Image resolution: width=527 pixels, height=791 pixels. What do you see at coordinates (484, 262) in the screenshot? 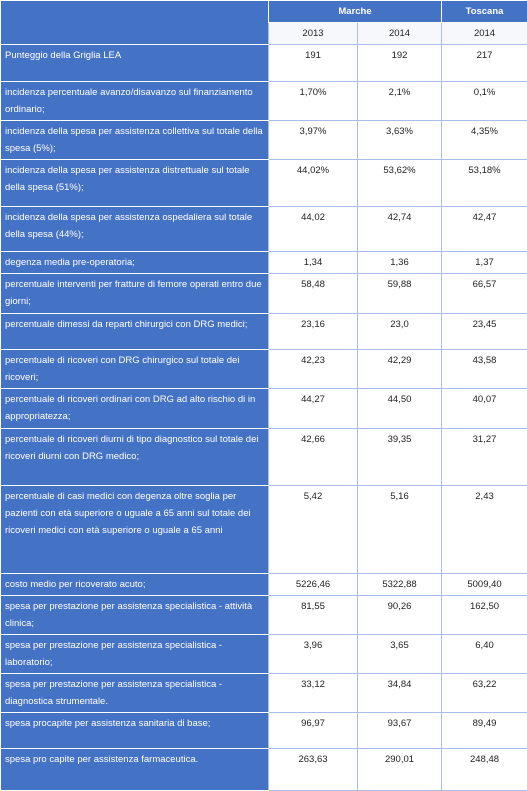
I see `value-cell: 1,37` at bounding box center [484, 262].